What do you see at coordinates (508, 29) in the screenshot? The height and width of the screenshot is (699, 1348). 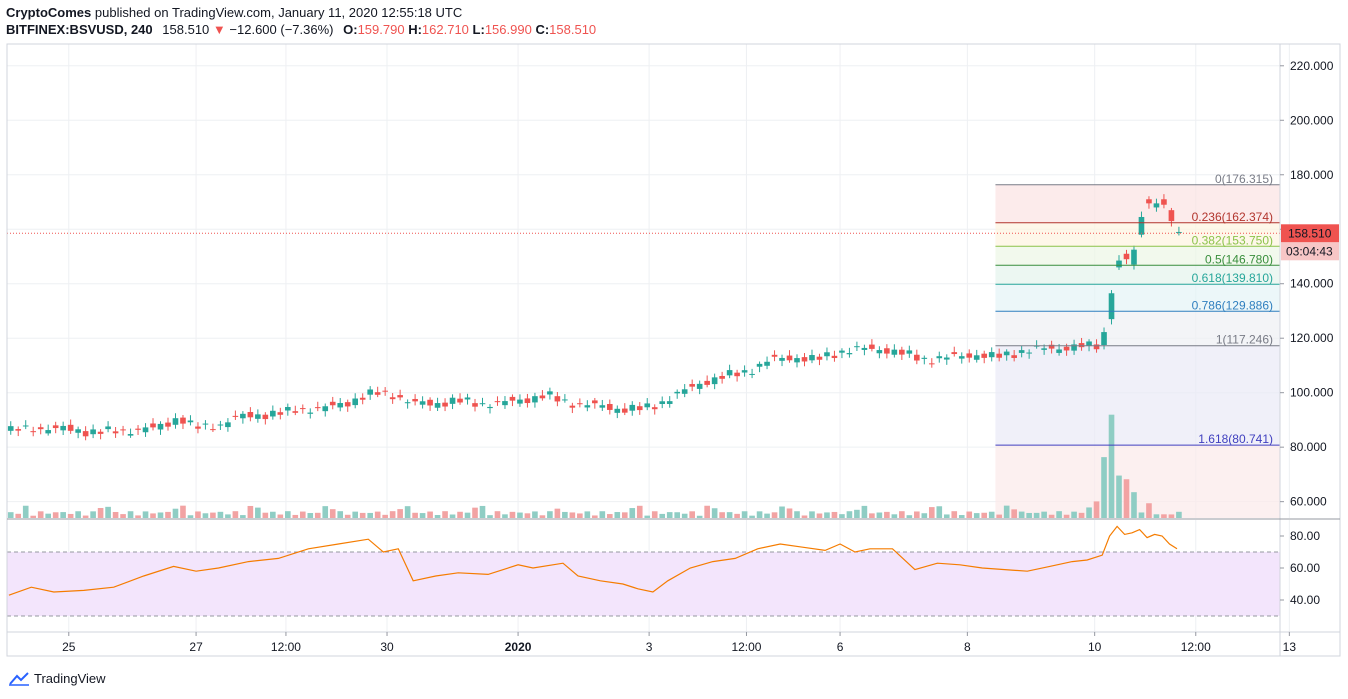 I see `low-value: 156.990` at bounding box center [508, 29].